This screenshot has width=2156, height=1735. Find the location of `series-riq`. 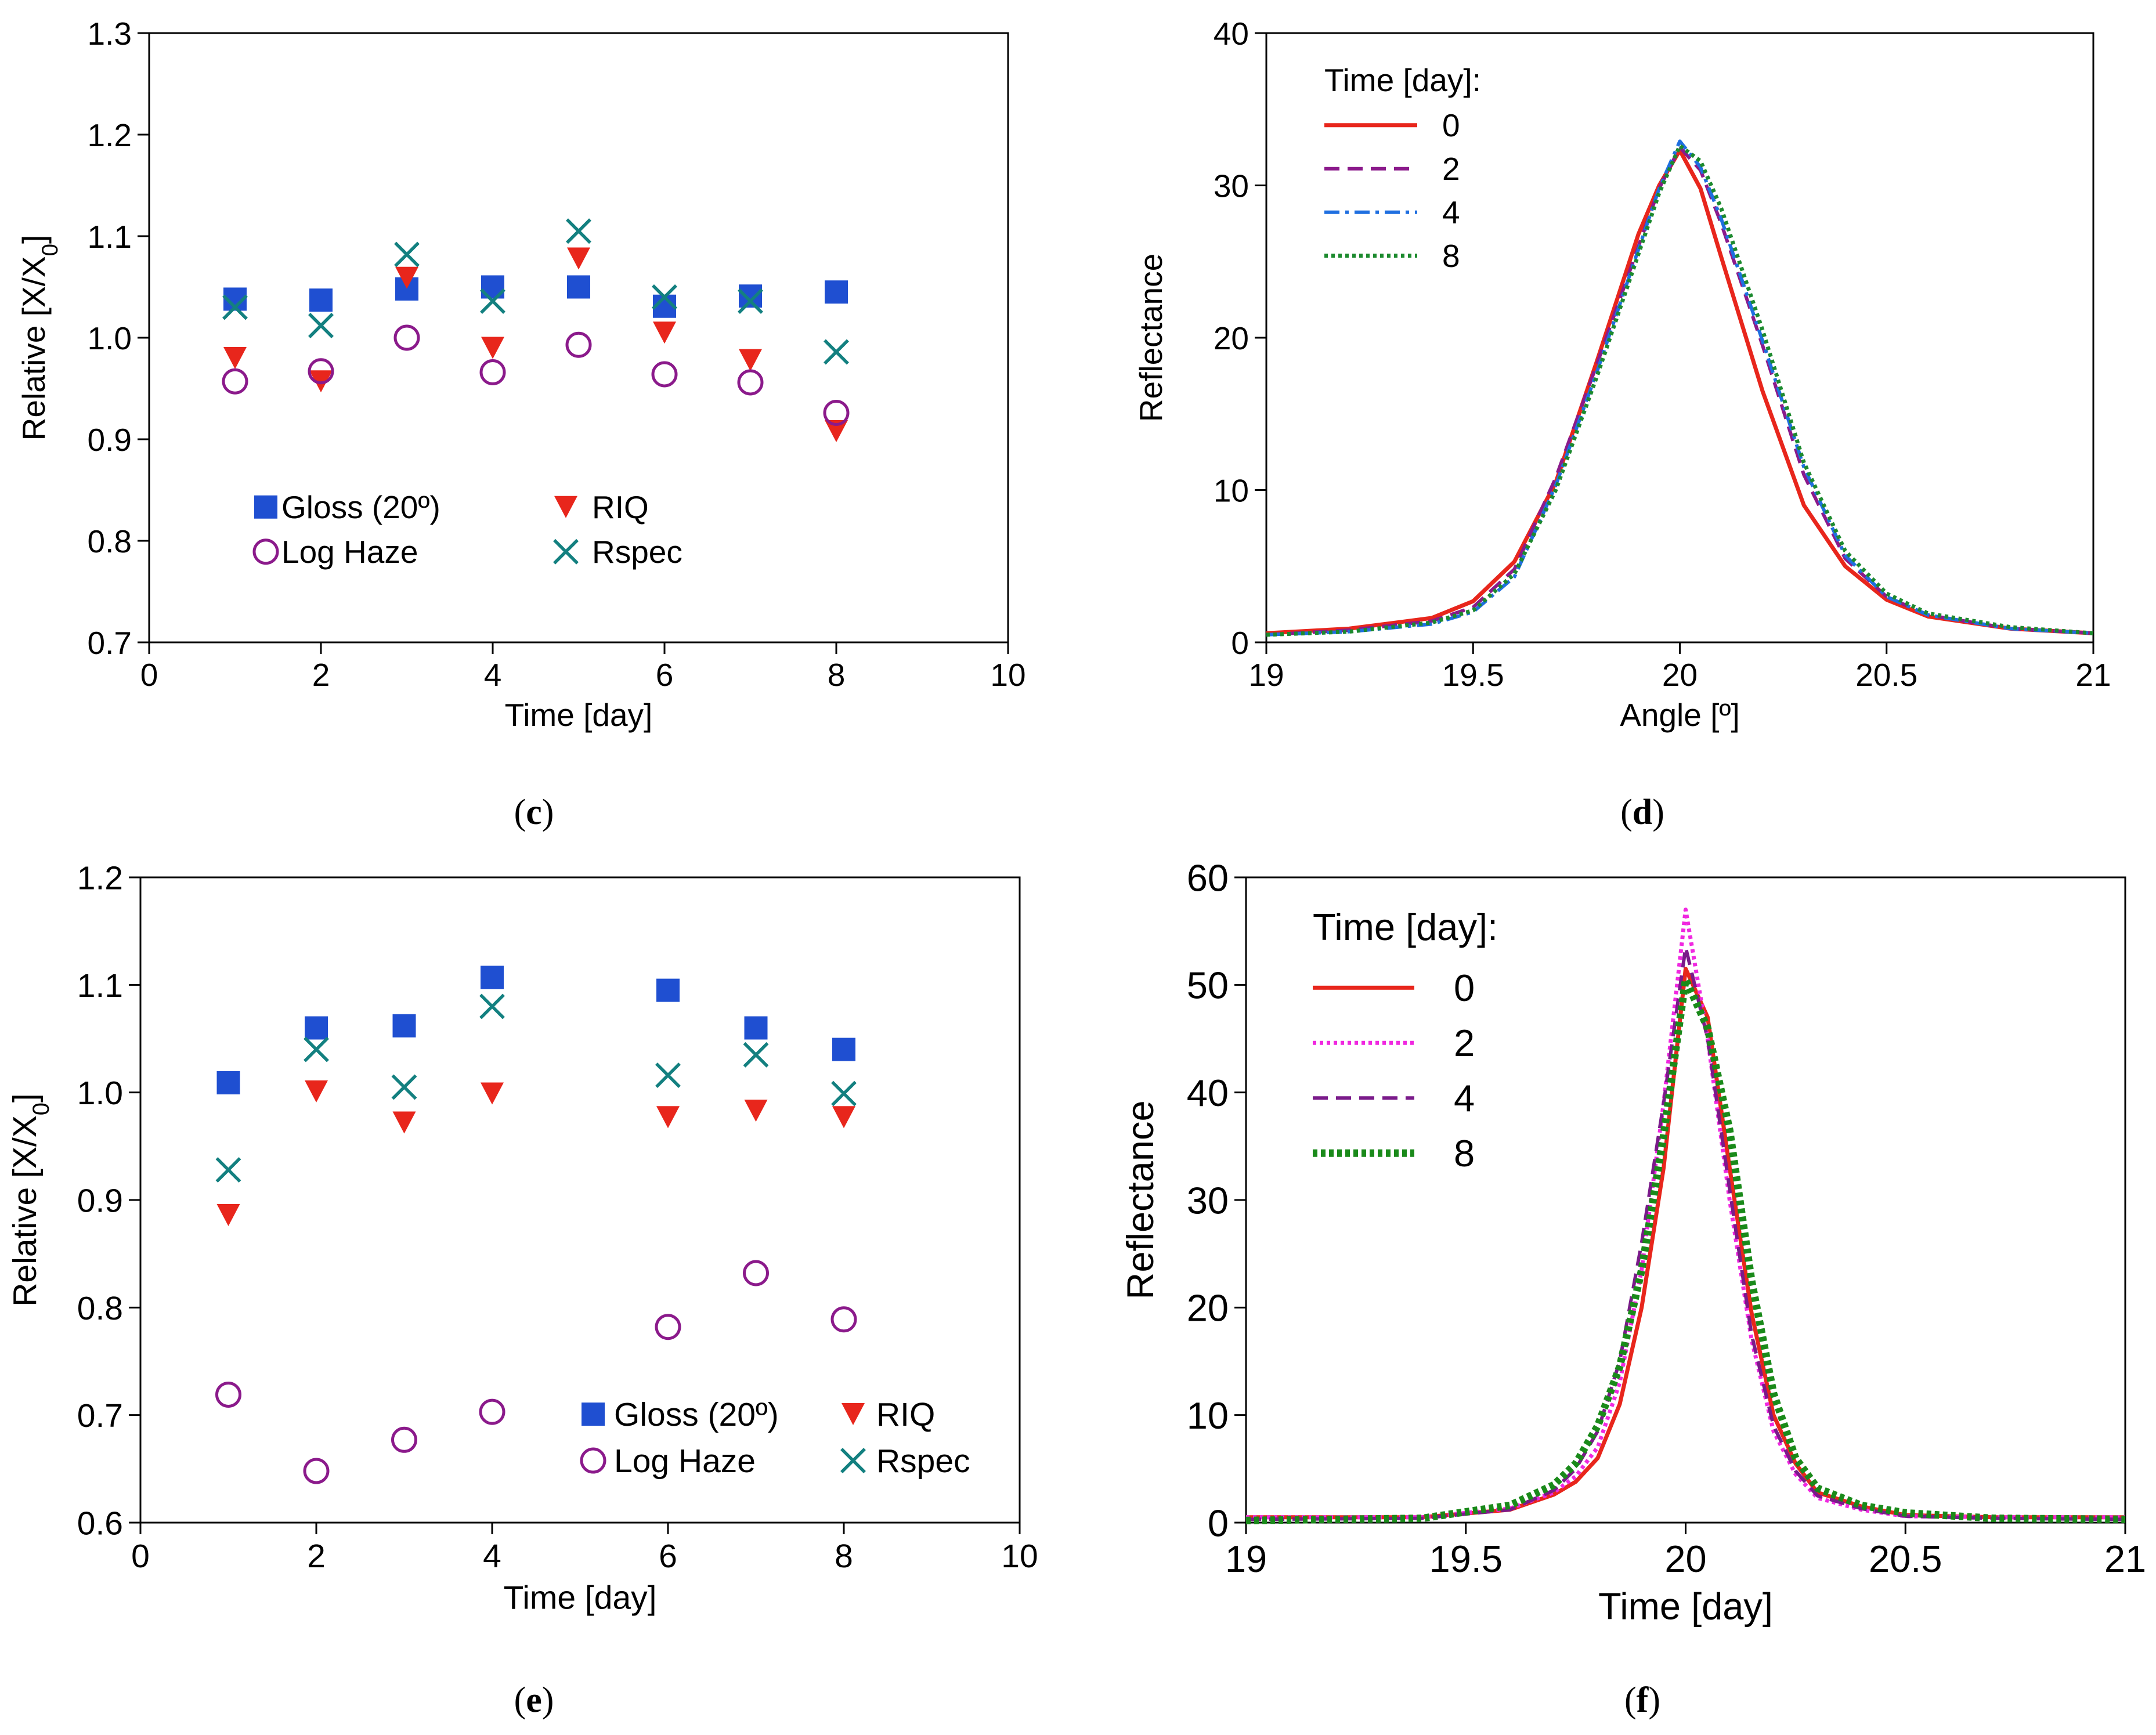

series-riq is located at coordinates (535, 344).